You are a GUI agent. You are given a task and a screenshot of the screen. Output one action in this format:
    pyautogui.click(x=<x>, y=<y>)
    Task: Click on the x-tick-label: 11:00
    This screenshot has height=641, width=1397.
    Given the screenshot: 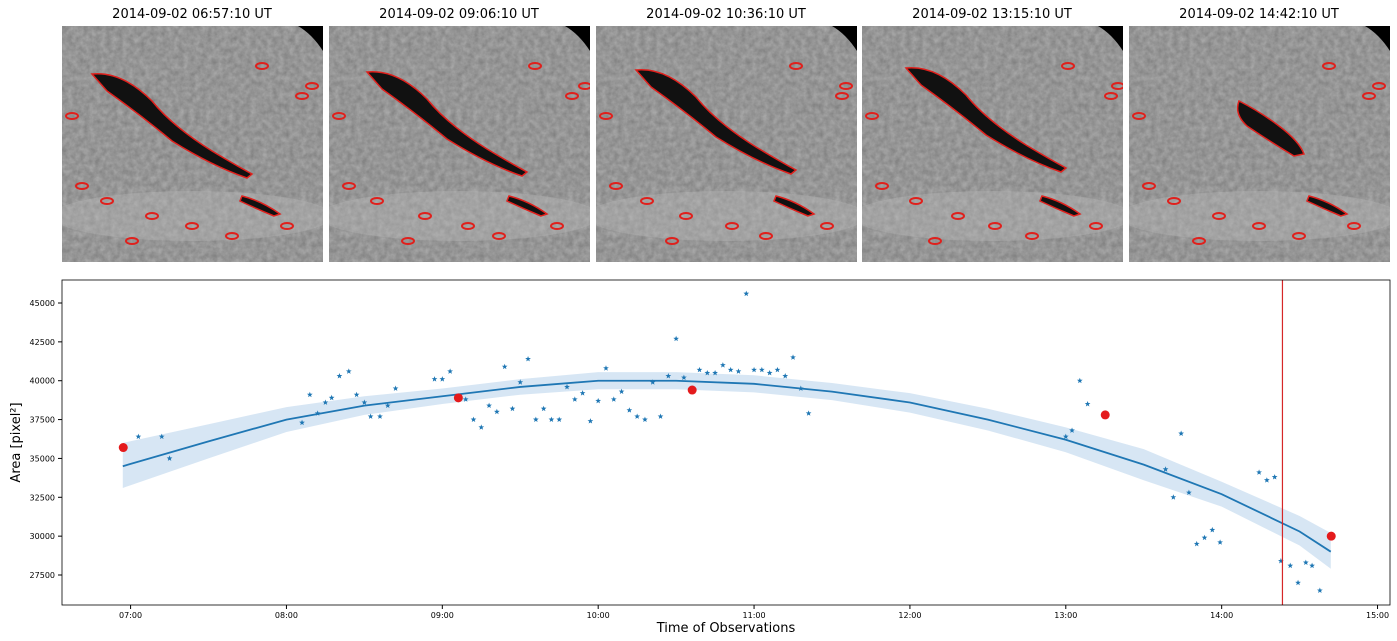 What is the action you would take?
    pyautogui.click(x=754, y=615)
    